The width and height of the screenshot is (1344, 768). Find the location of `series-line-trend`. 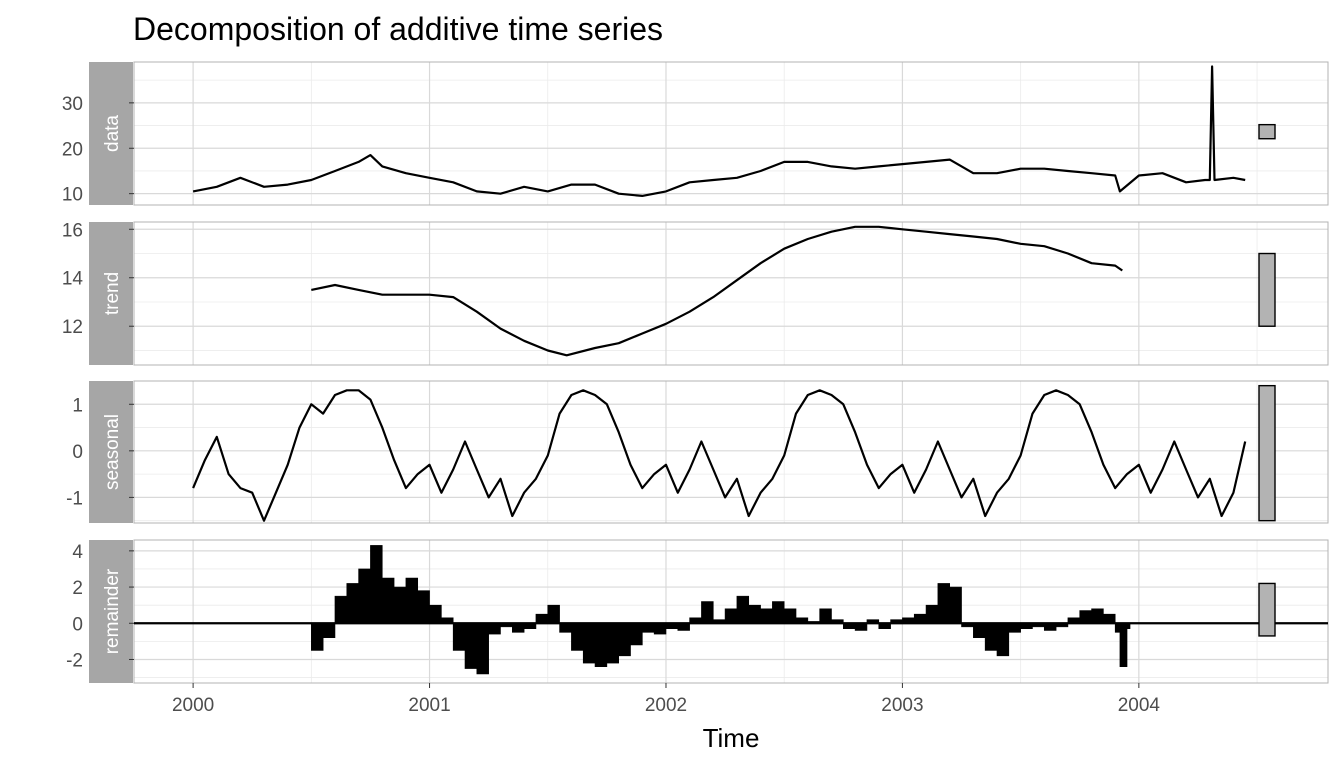

series-line-trend is located at coordinates (717, 291).